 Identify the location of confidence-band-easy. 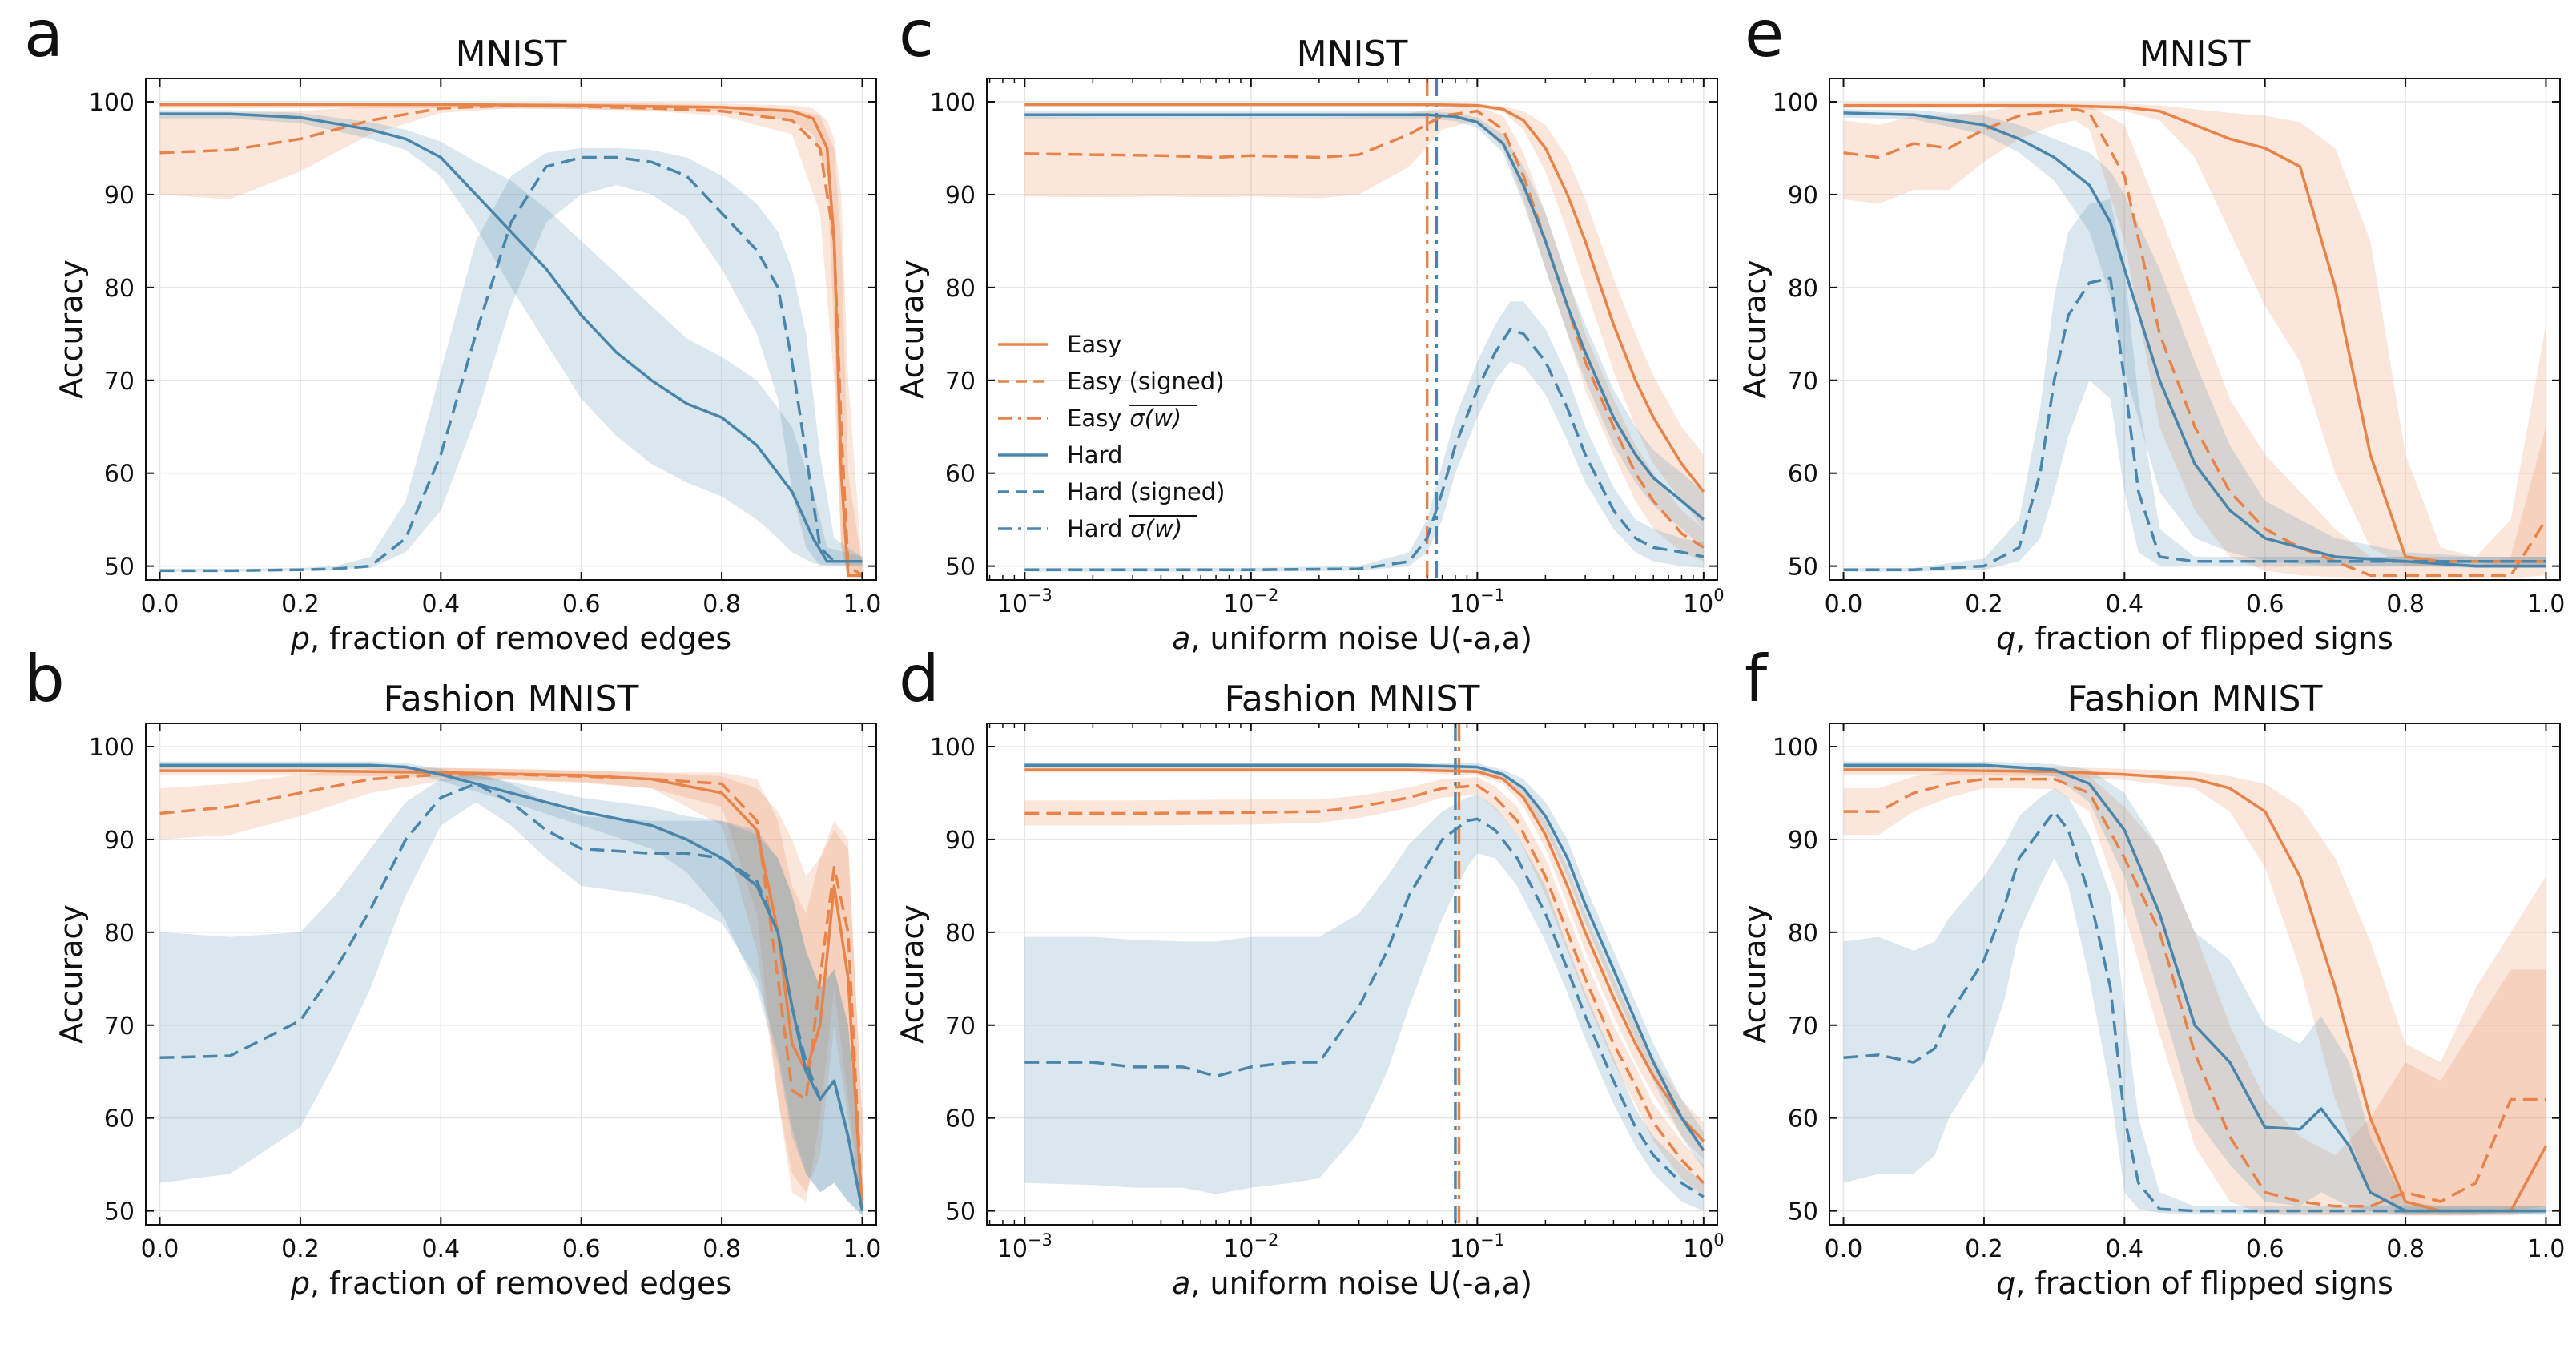
(2194, 991).